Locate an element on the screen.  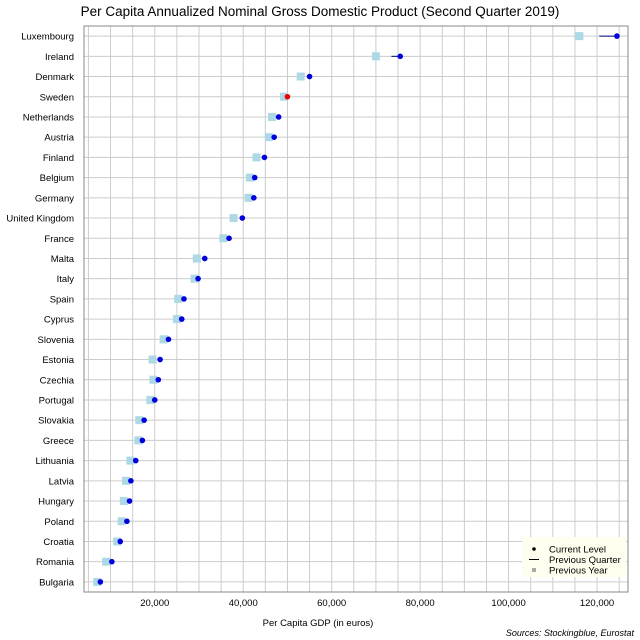
source-note: Sources: Stockingblue, Eurostat is located at coordinates (570, 633).